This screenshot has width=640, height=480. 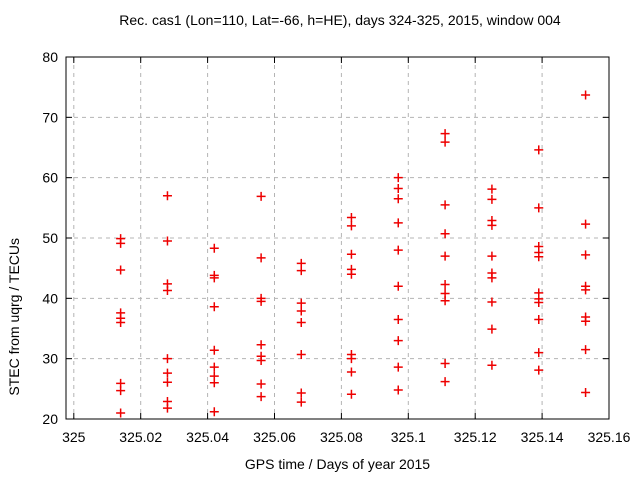 I want to click on y-tick-label: 80, so click(x=50, y=57).